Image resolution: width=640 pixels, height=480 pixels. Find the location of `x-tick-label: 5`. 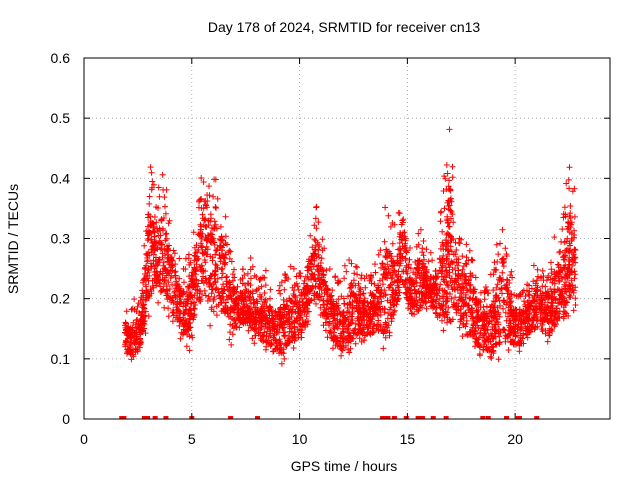

x-tick-label: 5 is located at coordinates (192, 439).